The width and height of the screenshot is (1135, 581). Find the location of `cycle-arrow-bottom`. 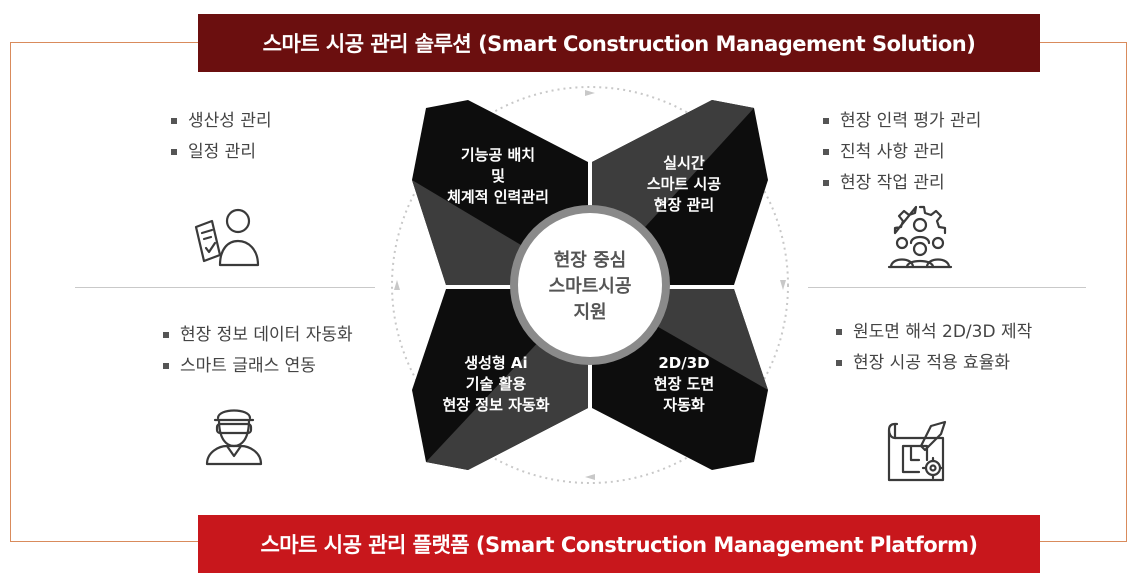

cycle-arrow-bottom is located at coordinates (590, 477).